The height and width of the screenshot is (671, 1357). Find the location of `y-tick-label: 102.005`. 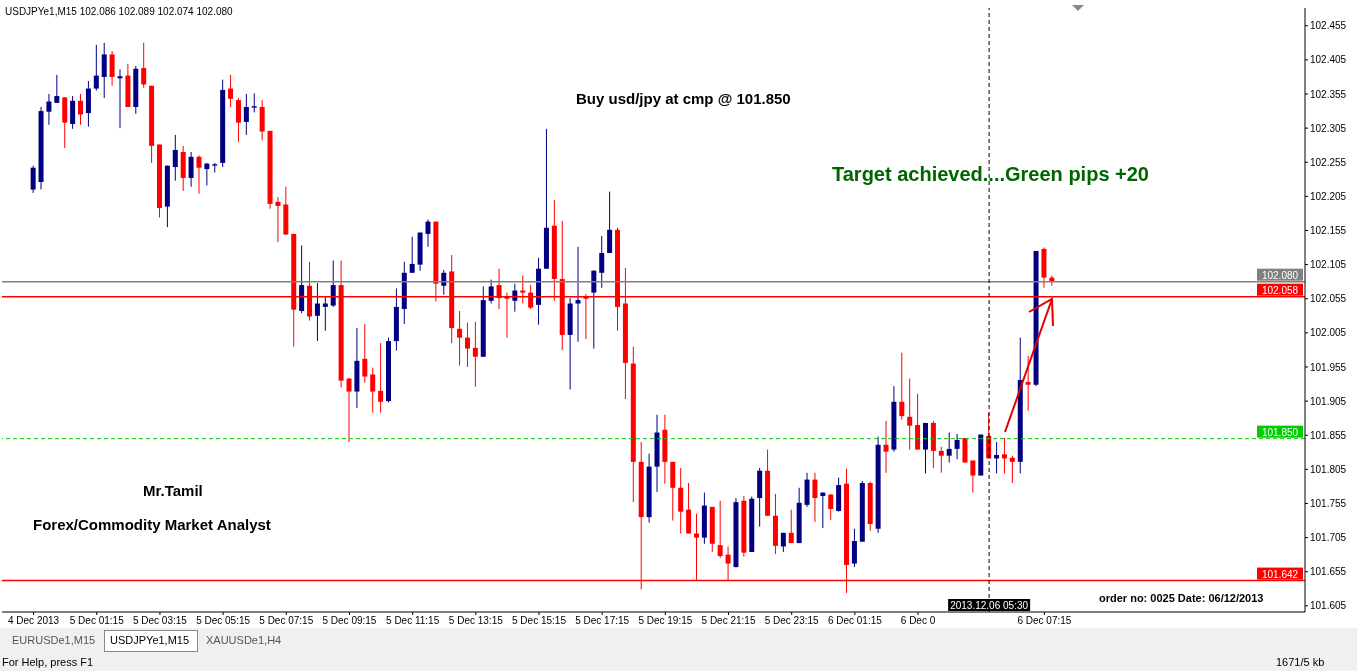

y-tick-label: 102.005 is located at coordinates (1328, 333).